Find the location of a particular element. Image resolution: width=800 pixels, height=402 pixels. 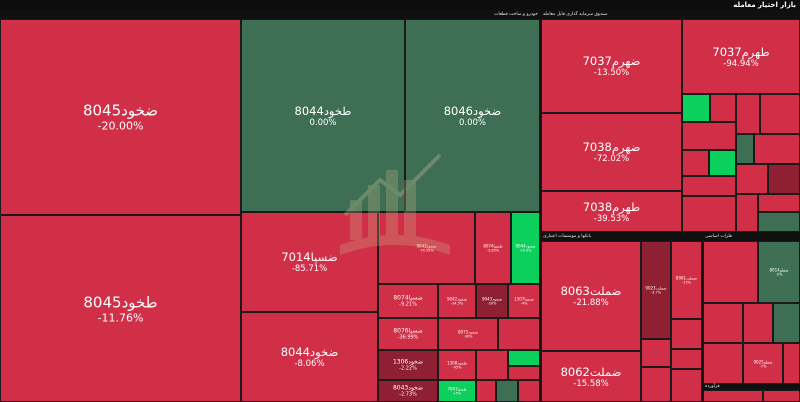

treemap-cell-zkhod8075: ضخود8075 -30% is located at coordinates (468, 334).